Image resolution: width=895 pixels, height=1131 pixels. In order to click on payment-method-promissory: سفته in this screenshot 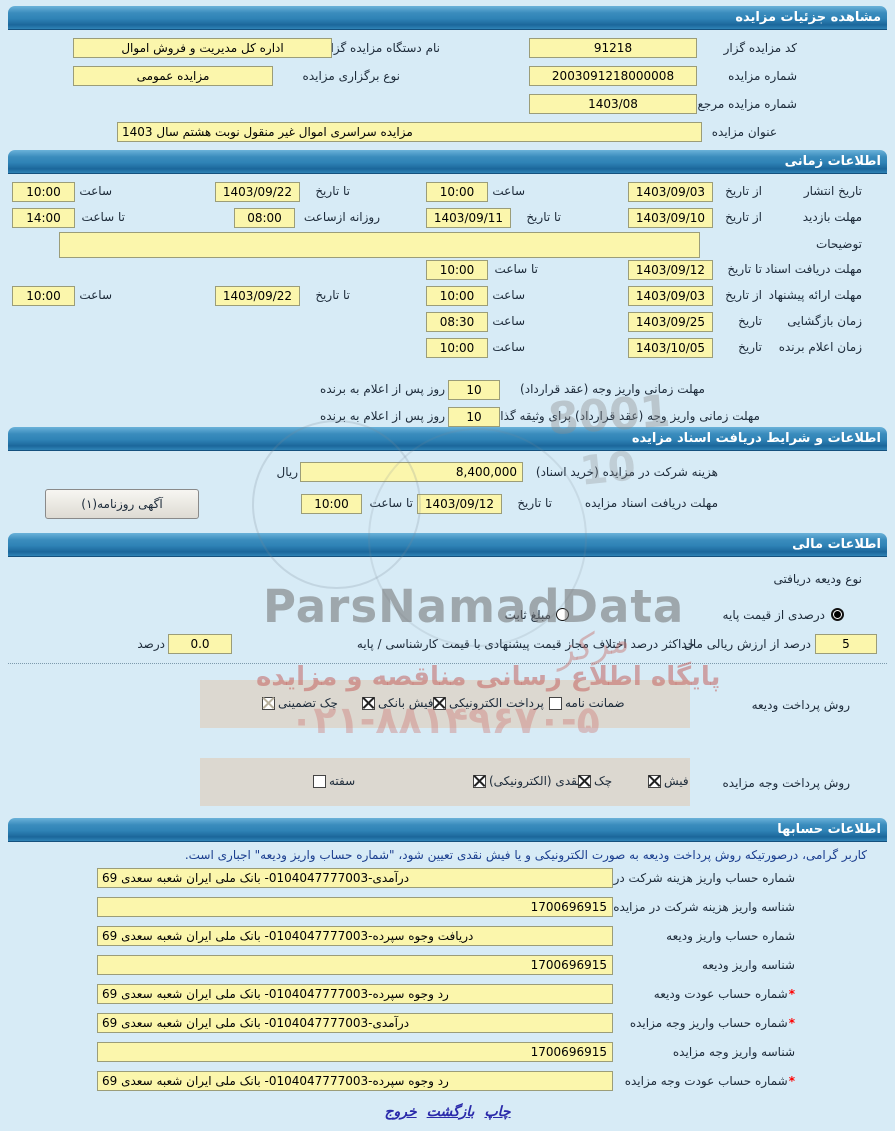, I will do `click(334, 781)`.